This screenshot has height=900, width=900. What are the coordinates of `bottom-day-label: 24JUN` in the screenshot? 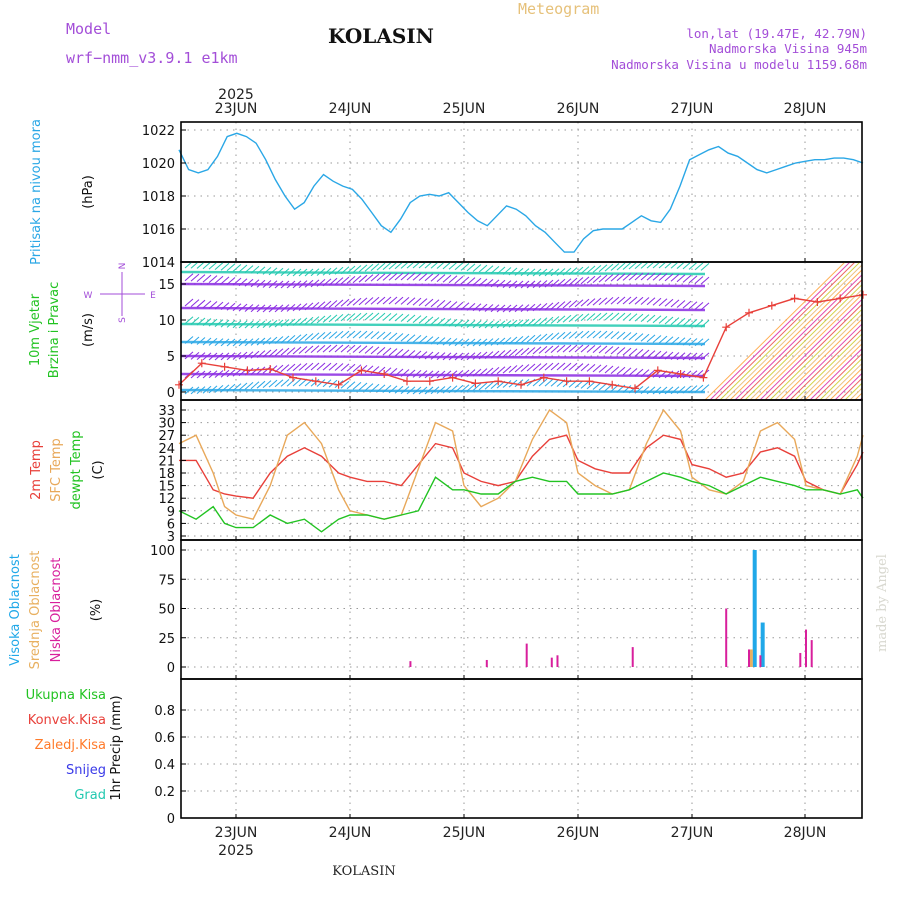 It's located at (350, 833).